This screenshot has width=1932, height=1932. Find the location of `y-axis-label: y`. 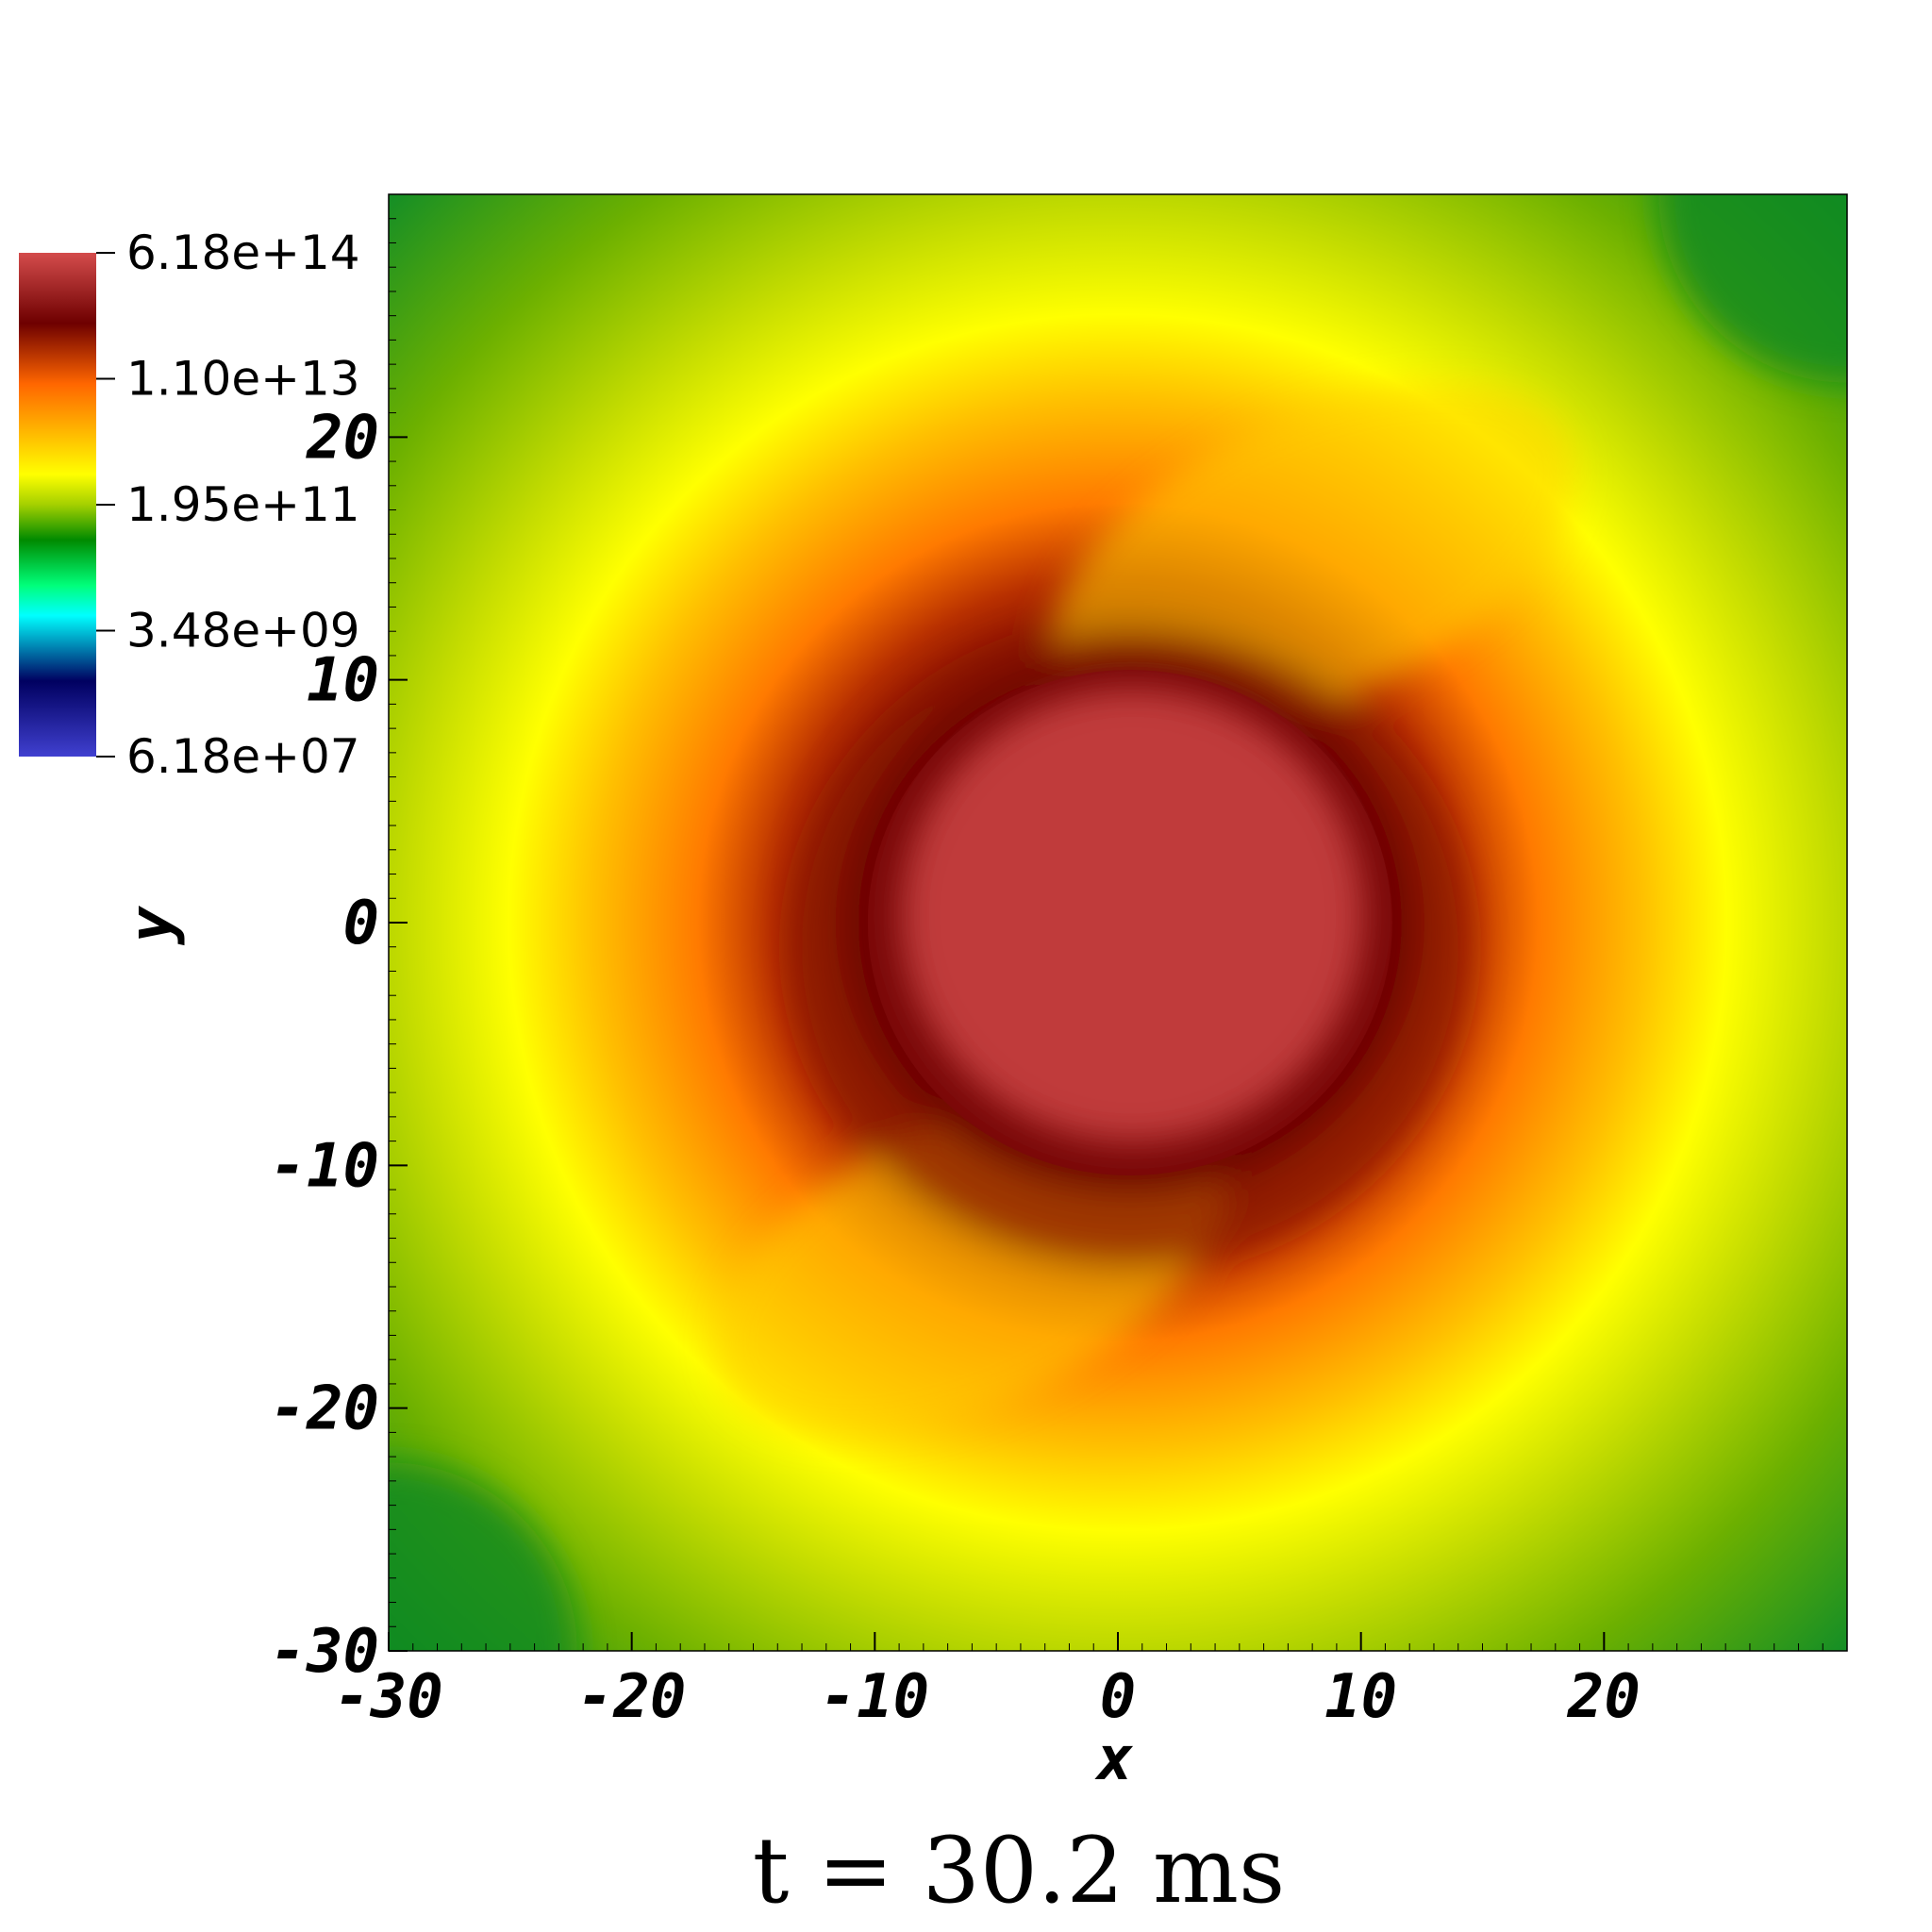

y-axis-label: y is located at coordinates (152, 925).